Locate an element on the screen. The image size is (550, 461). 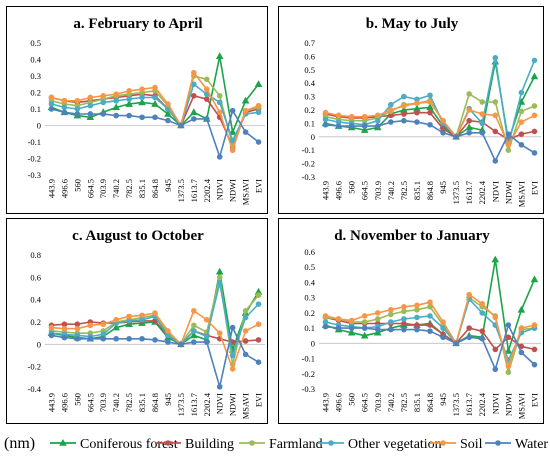
y-tick-label: 0.3 is located at coordinates (309, 298).